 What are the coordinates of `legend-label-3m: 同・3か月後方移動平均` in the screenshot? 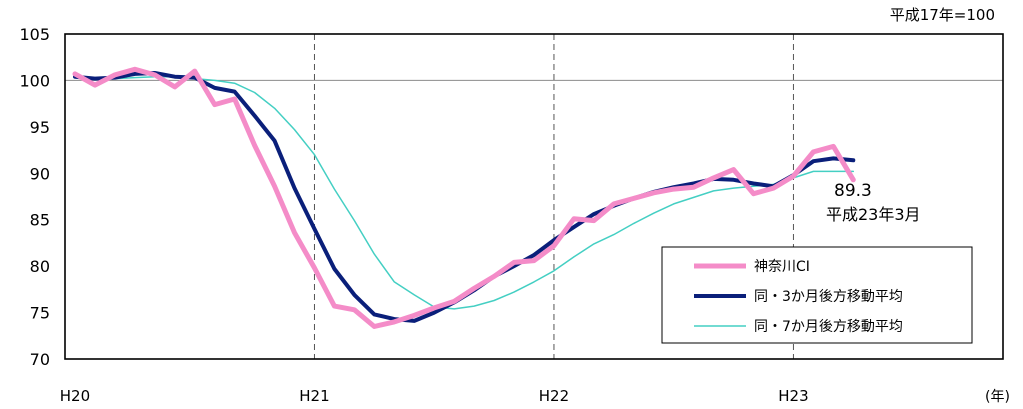 It's located at (828, 297).